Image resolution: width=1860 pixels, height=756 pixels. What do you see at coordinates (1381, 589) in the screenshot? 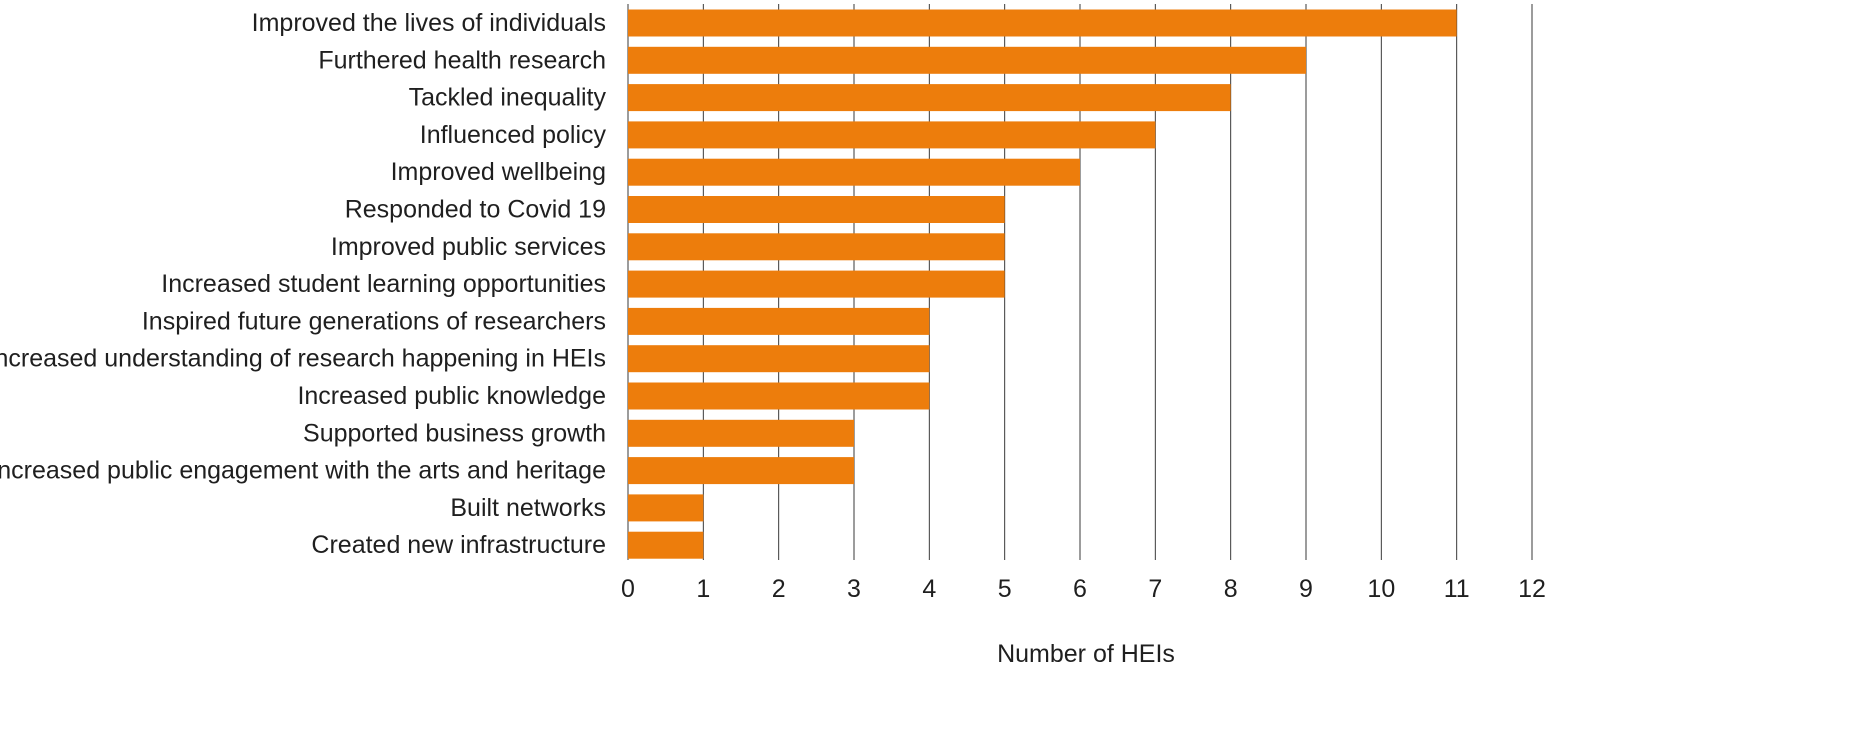
I see `x-tick-label: 10` at bounding box center [1381, 589].